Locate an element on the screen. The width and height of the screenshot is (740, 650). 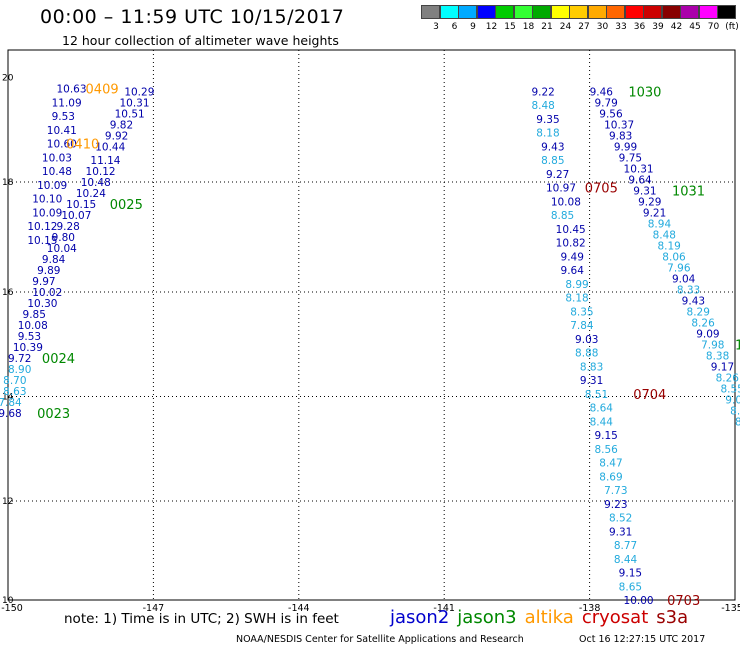
color-scale-tick: (ft) is located at coordinates (732, 27).